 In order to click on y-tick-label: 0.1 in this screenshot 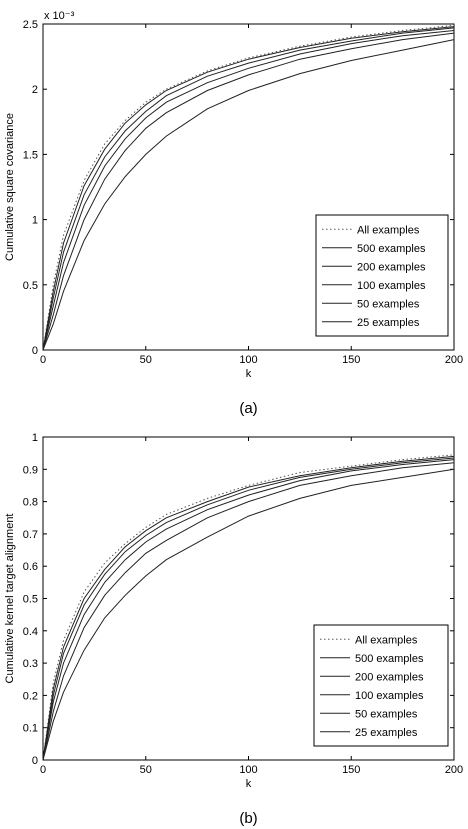, I will do `click(30, 729)`.